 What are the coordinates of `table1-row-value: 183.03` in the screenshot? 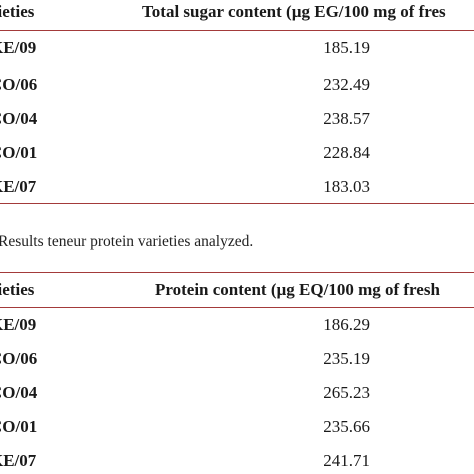 It's located at (346, 186).